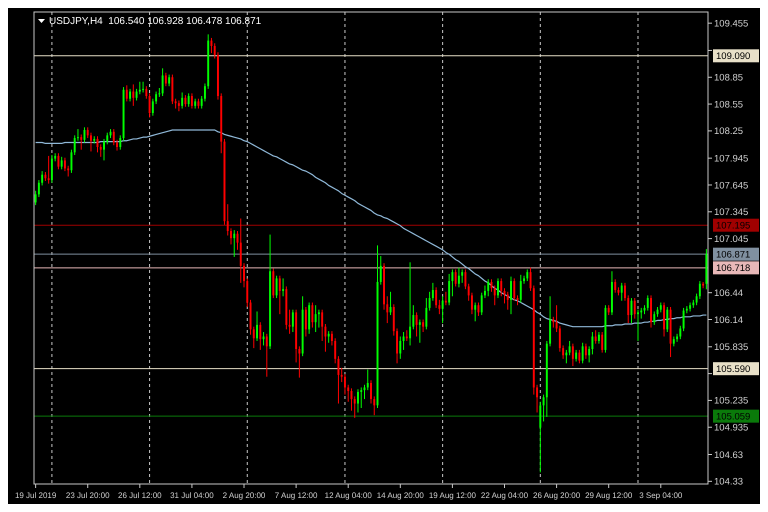  I want to click on ref-line-label: 106.871, so click(733, 254).